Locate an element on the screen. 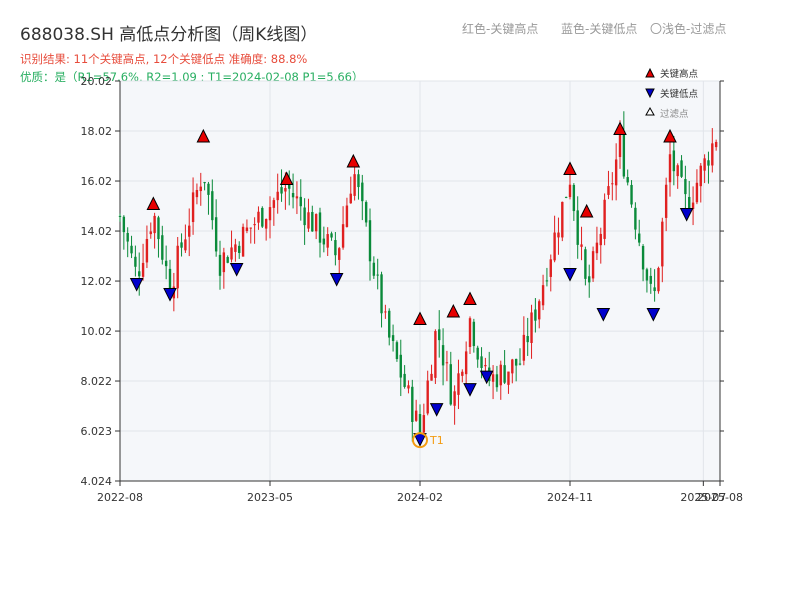 The image size is (800, 600). chart-title: 688038.SH 高低点分析图（周K线图） is located at coordinates (169, 35).